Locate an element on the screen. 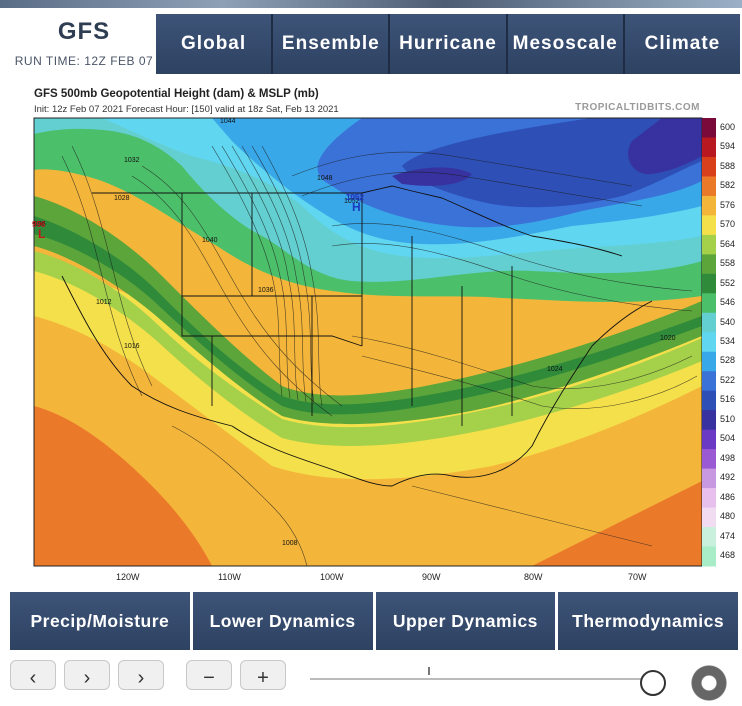  longitude-label: 70W is located at coordinates (637, 577).